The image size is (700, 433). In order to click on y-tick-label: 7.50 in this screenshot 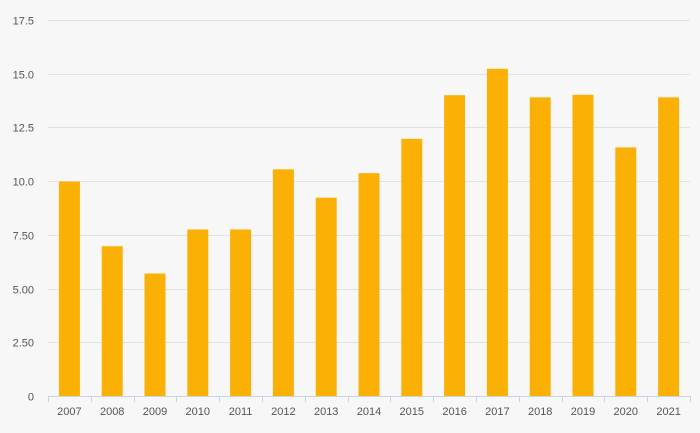, I will do `click(23, 237)`.